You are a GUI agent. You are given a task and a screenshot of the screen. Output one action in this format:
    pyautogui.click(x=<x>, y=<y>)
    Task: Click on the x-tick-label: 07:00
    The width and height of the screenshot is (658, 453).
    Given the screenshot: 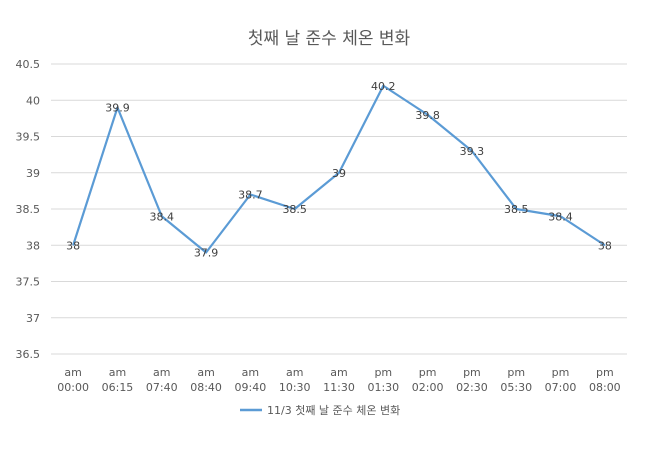 What is the action you would take?
    pyautogui.click(x=561, y=387)
    